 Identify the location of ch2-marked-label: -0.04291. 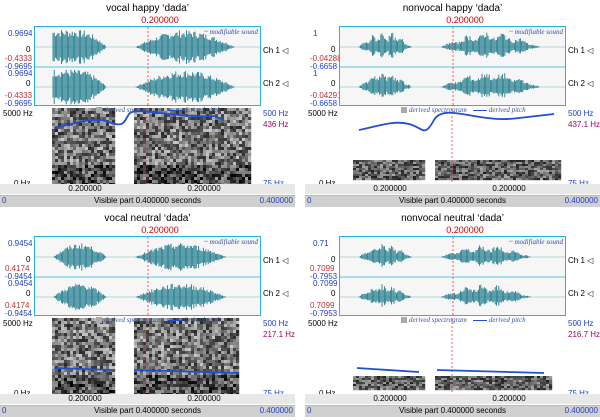
(326, 95).